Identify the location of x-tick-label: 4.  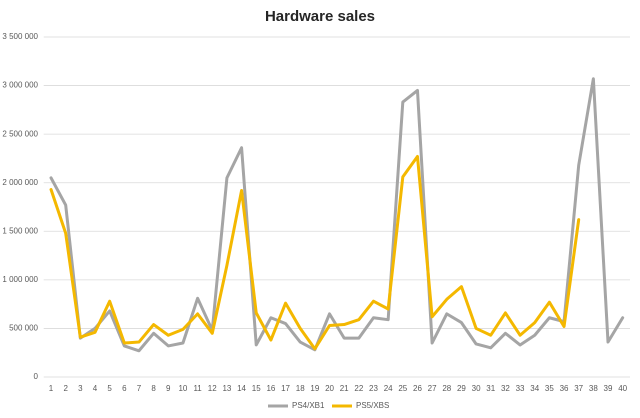
(95, 388).